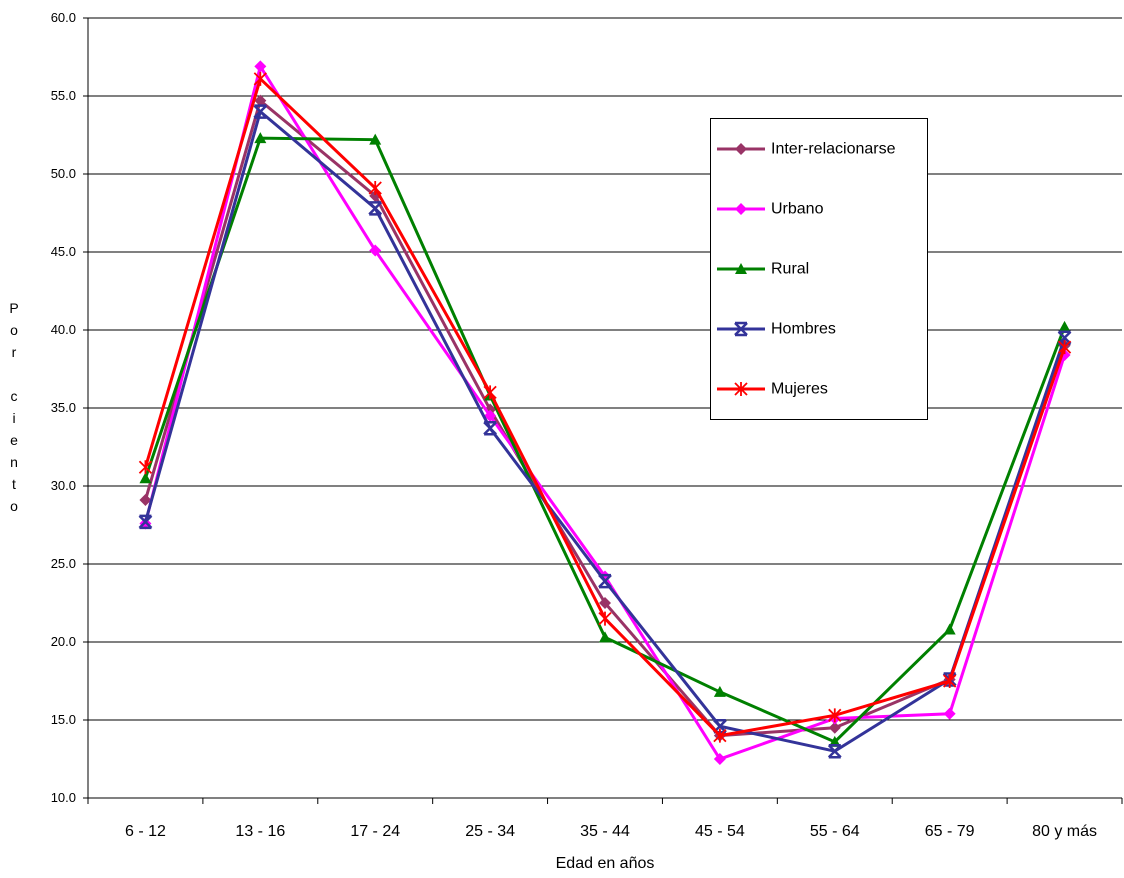 This screenshot has width=1124, height=878. I want to click on x-tick-label: 45 - 54, so click(720, 831).